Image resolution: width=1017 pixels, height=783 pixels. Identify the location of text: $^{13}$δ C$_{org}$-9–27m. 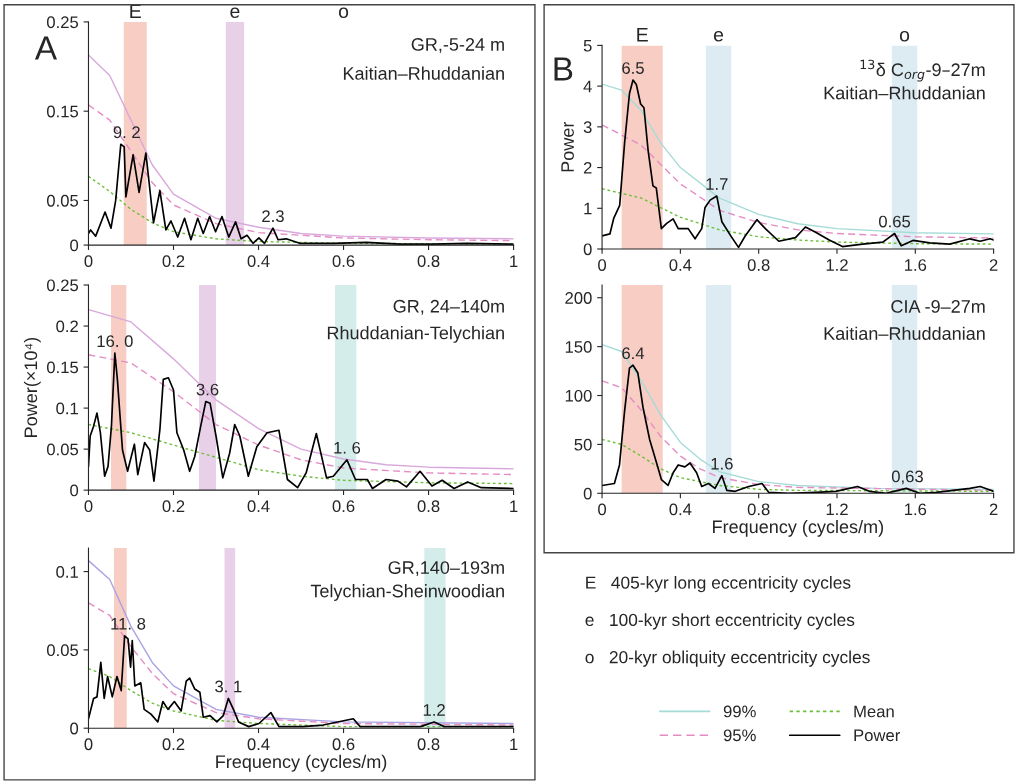
(922, 70).